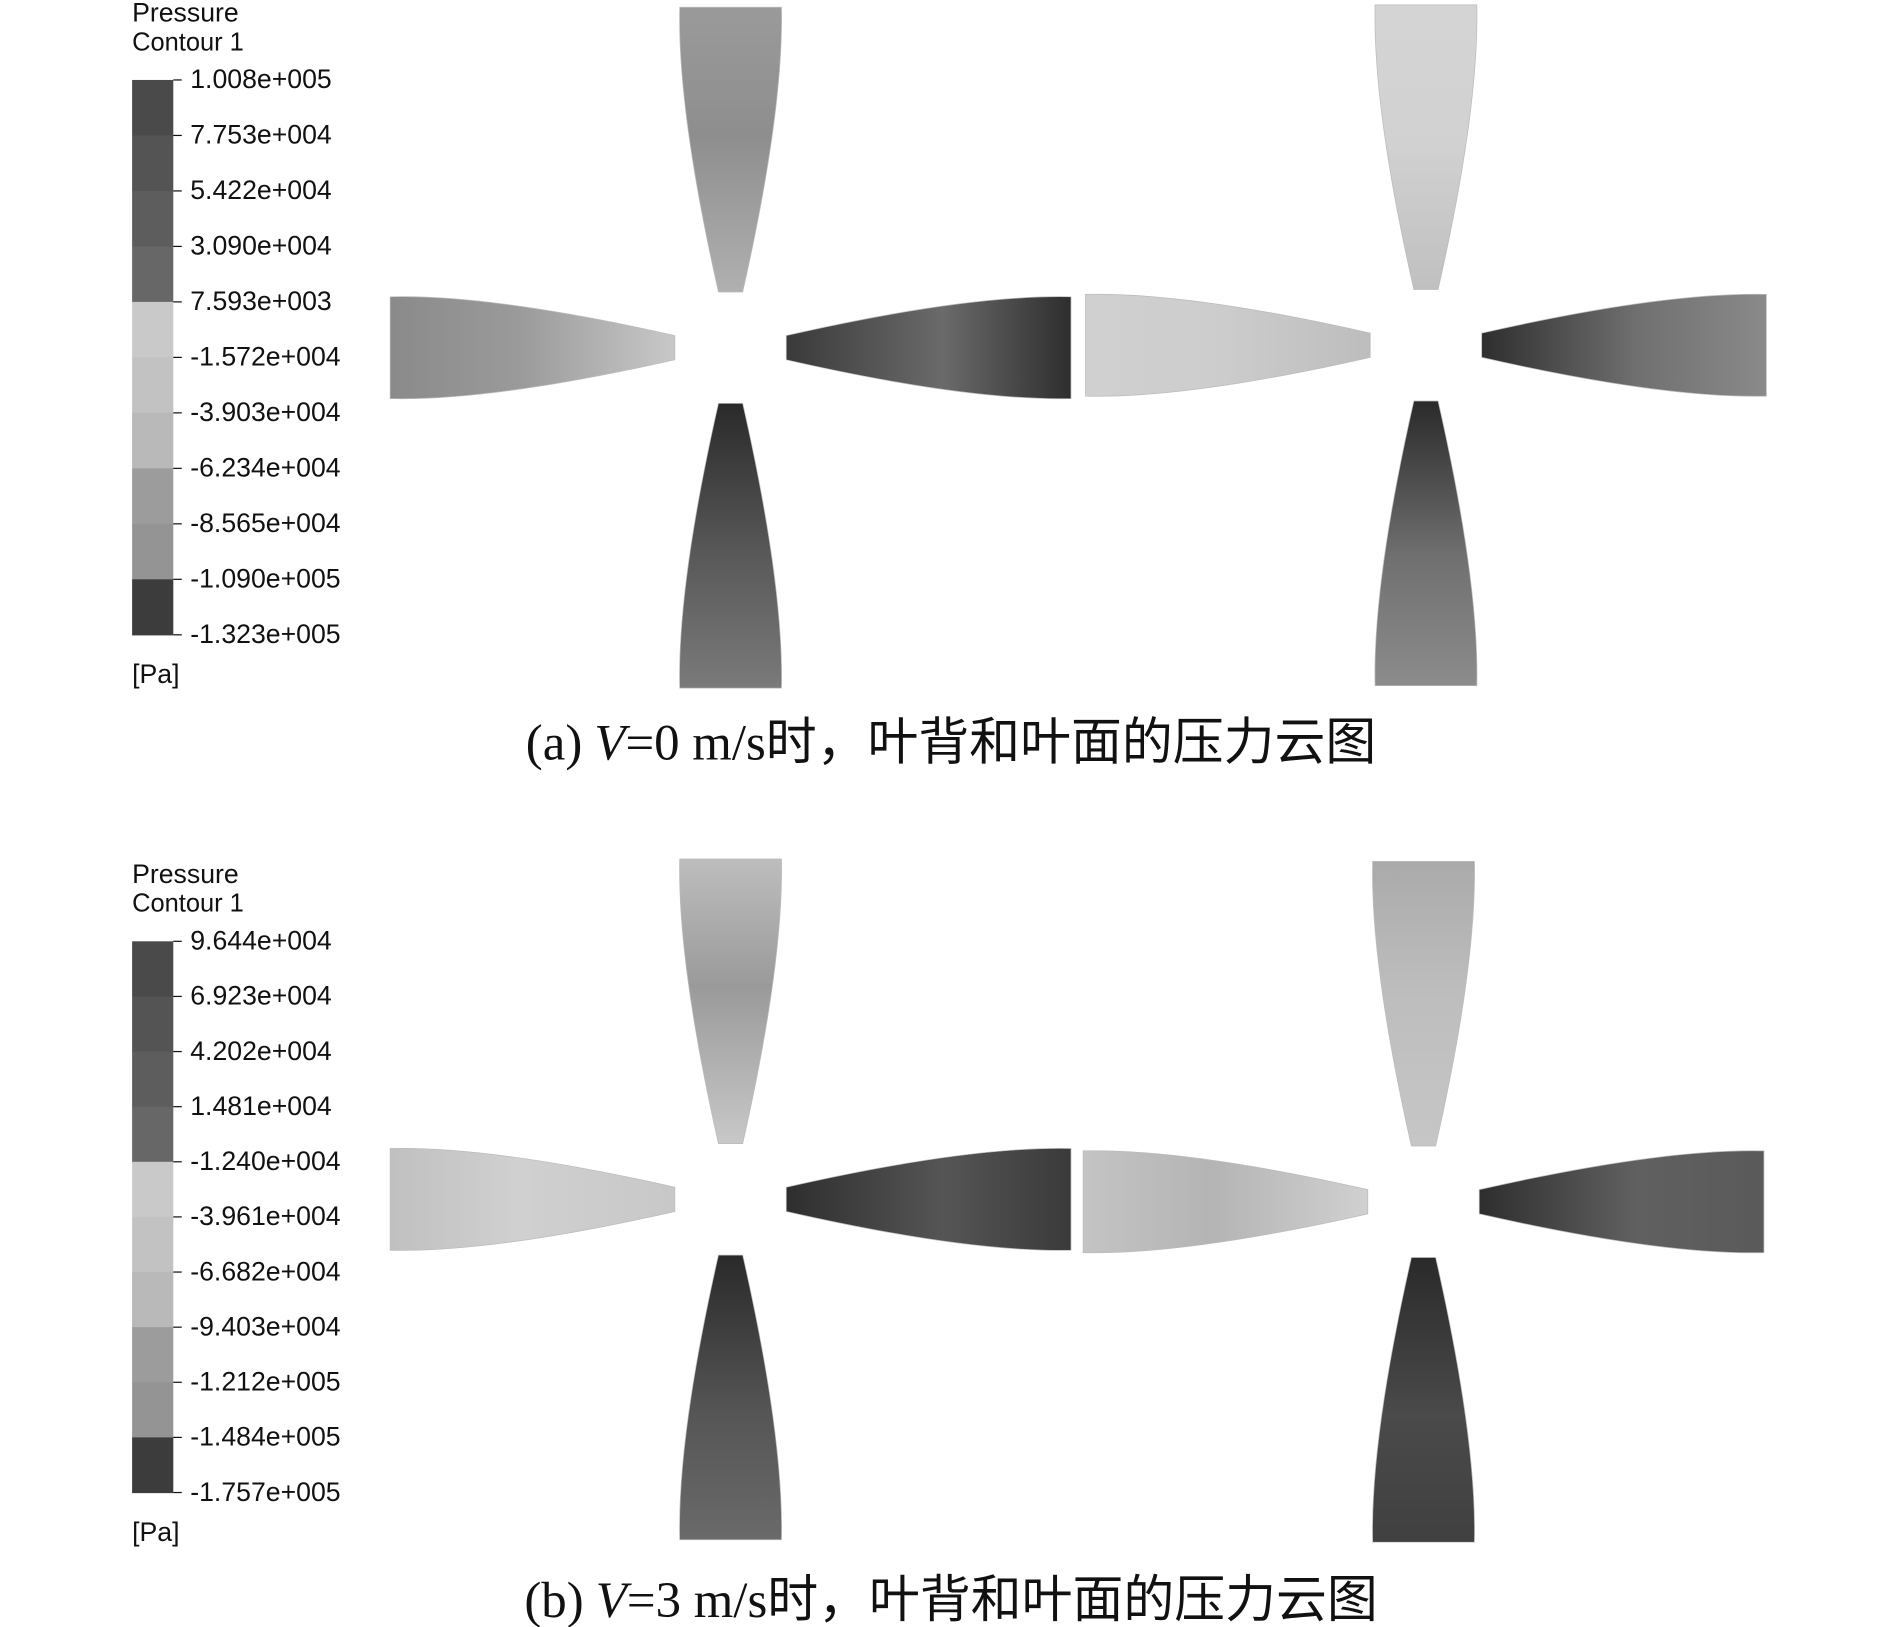 This screenshot has height=1627, width=1890. Describe the element at coordinates (265, 468) in the screenshot. I see `tick-label: -6.234e+004` at that location.